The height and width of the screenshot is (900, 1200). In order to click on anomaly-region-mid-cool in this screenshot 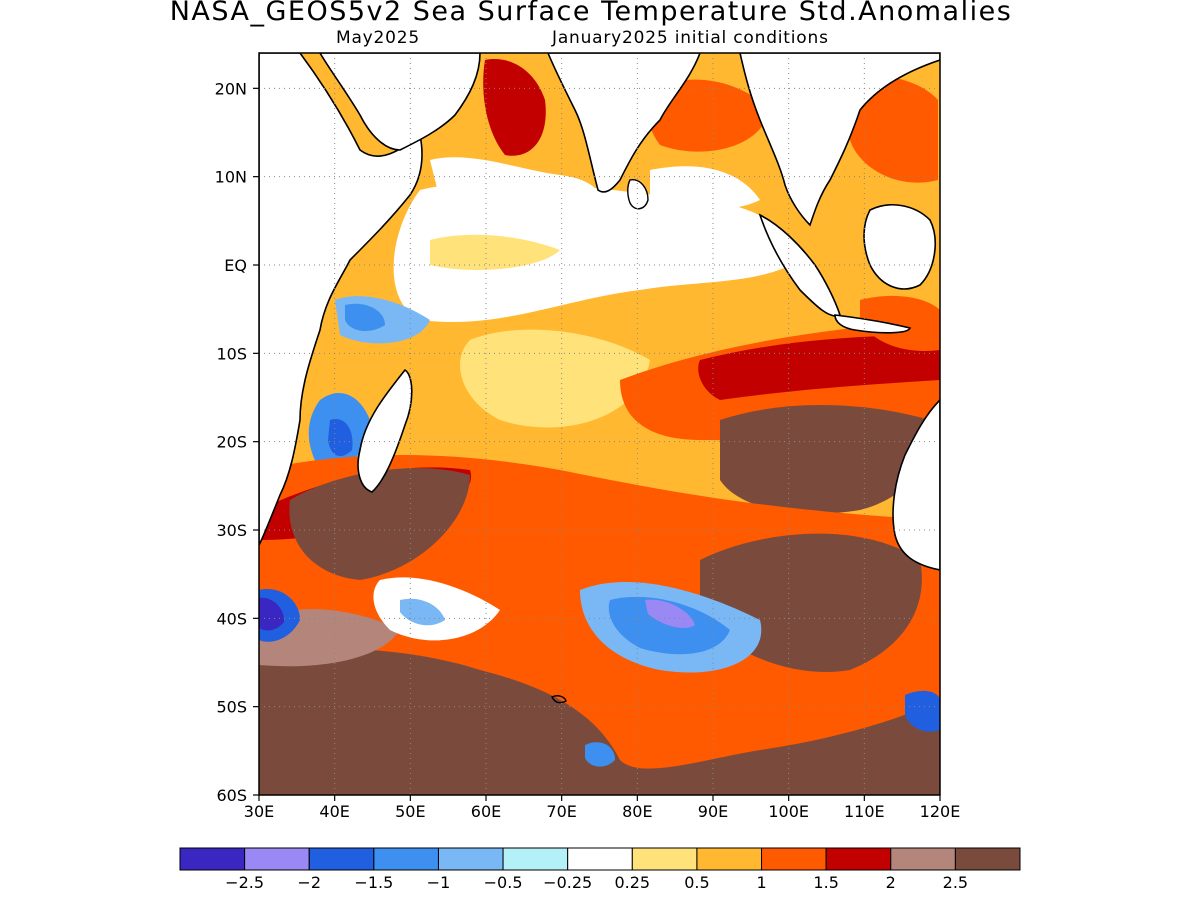, I will do `click(422, 612)`.